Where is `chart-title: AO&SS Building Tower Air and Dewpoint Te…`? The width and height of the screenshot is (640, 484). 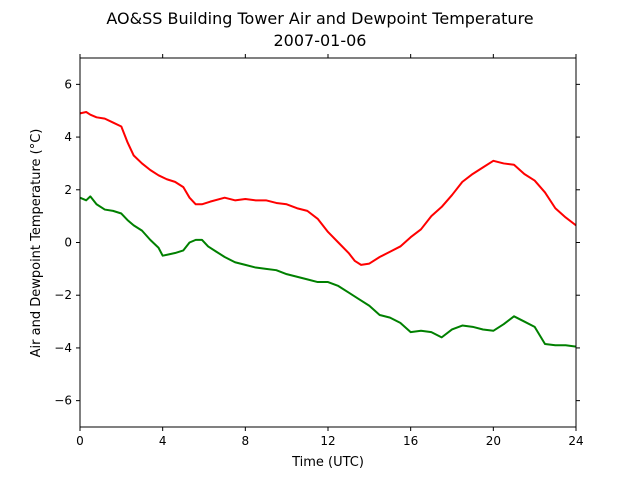
chart-title: AO&SS Building Tower Air and Dewpoint Te… is located at coordinates (319, 18).